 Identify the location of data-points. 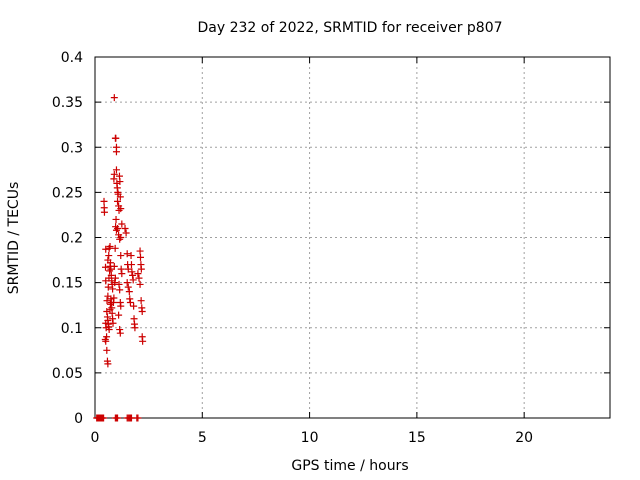
(120, 258).